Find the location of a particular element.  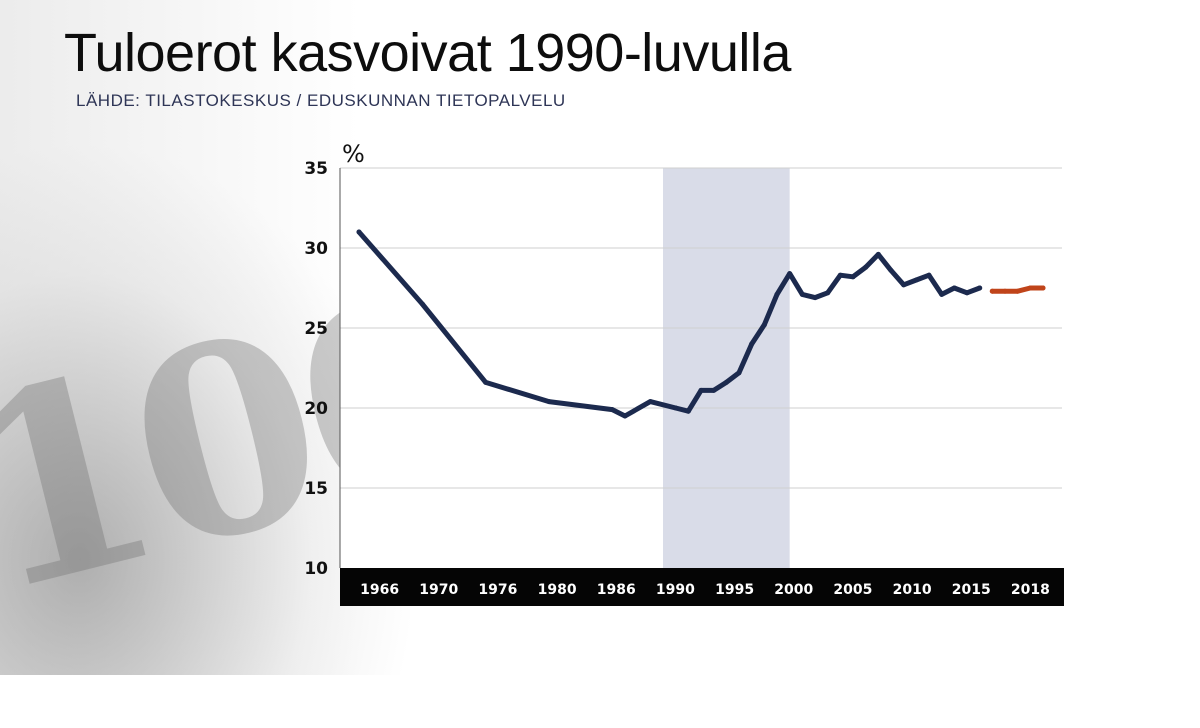

data-point-1-2007 is located at coordinates (878, 254).